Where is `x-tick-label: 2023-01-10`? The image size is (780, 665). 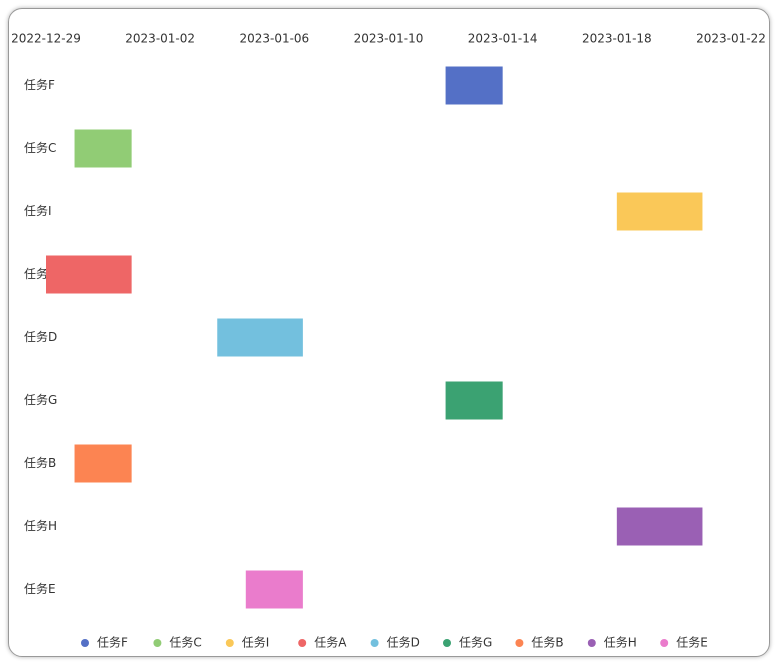 x-tick-label: 2023-01-10 is located at coordinates (389, 39).